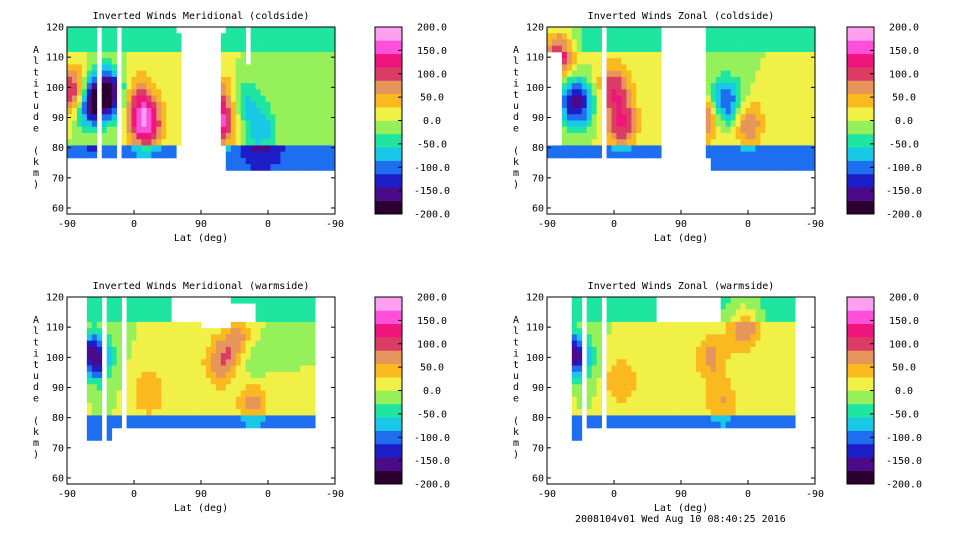 This screenshot has height=540, width=960. Describe the element at coordinates (36, 95) in the screenshot. I see `y-axis-label-char: t` at that location.